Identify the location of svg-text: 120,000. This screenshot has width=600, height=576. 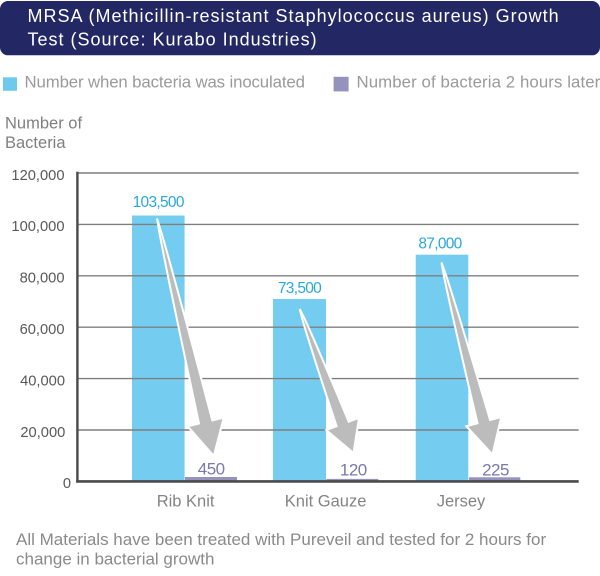
(37, 176).